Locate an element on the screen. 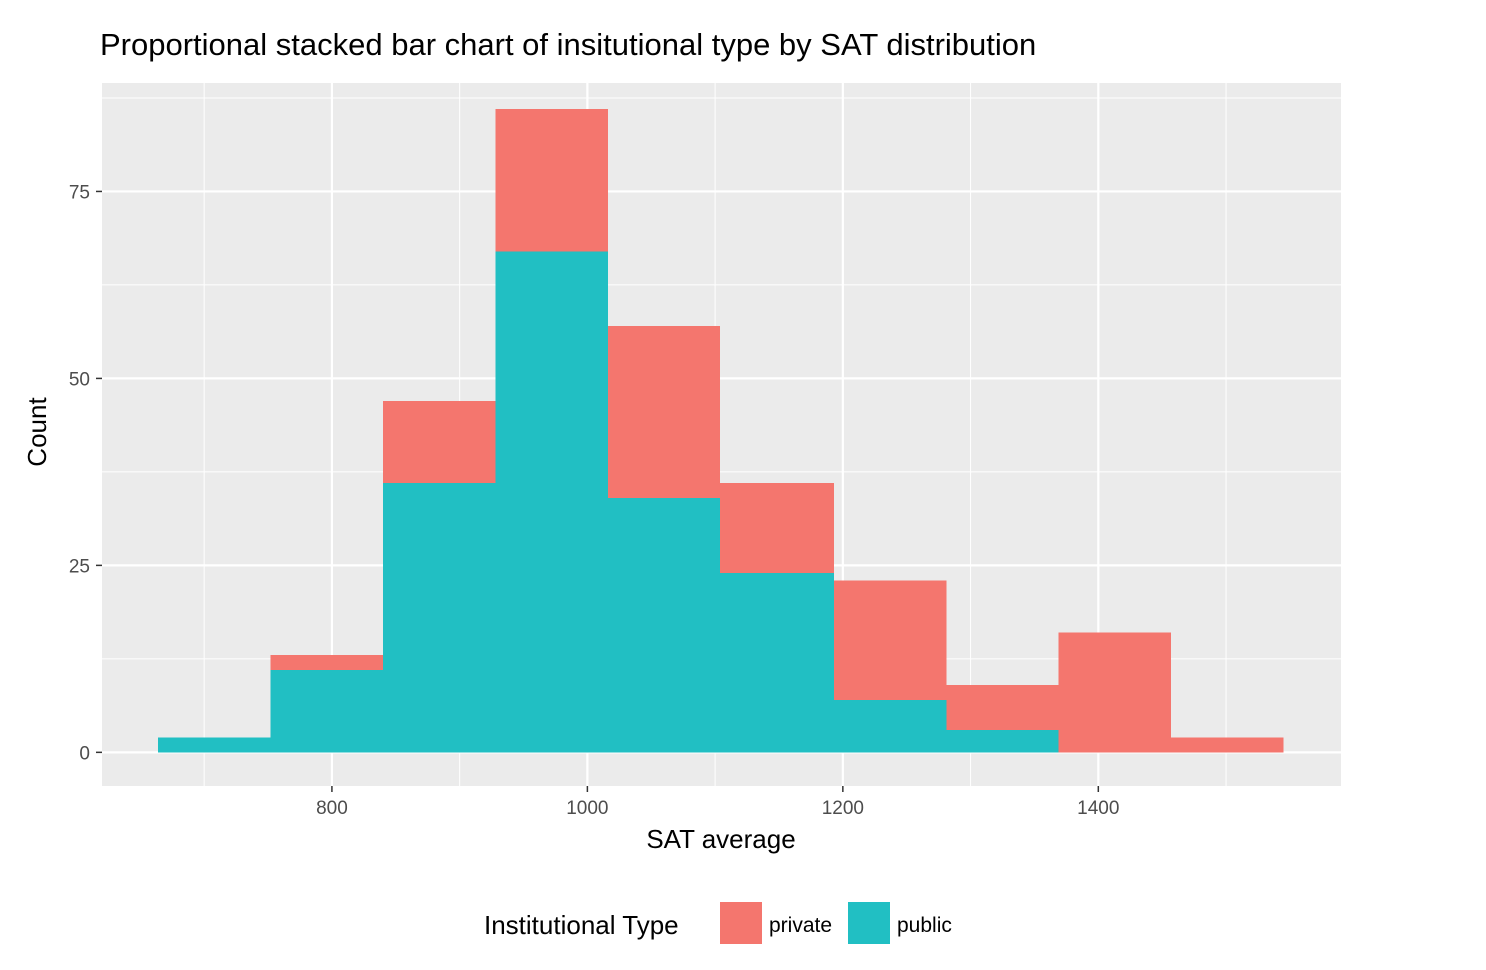 This screenshot has width=1486, height=970. y-tick-label: 75 is located at coordinates (79, 192).